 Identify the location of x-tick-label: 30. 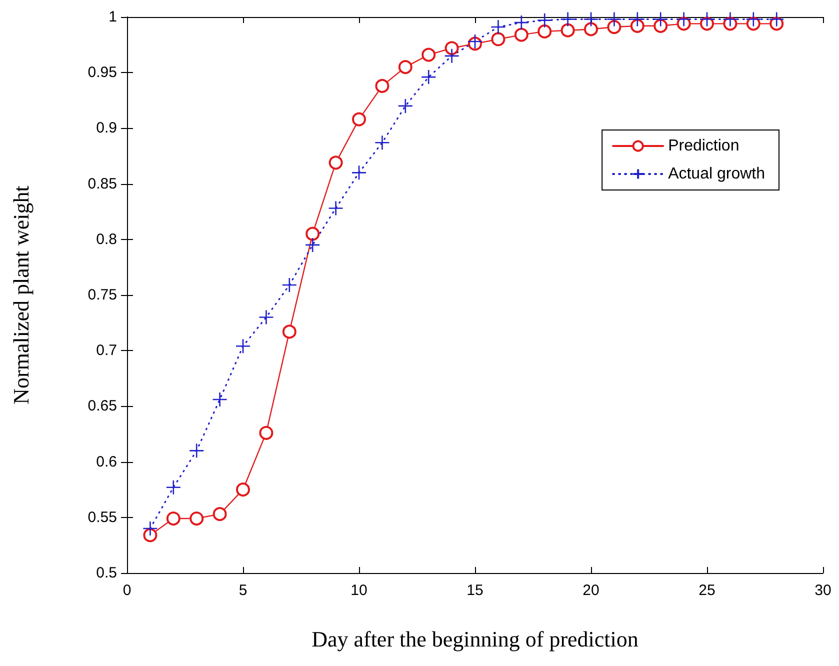
(823, 590).